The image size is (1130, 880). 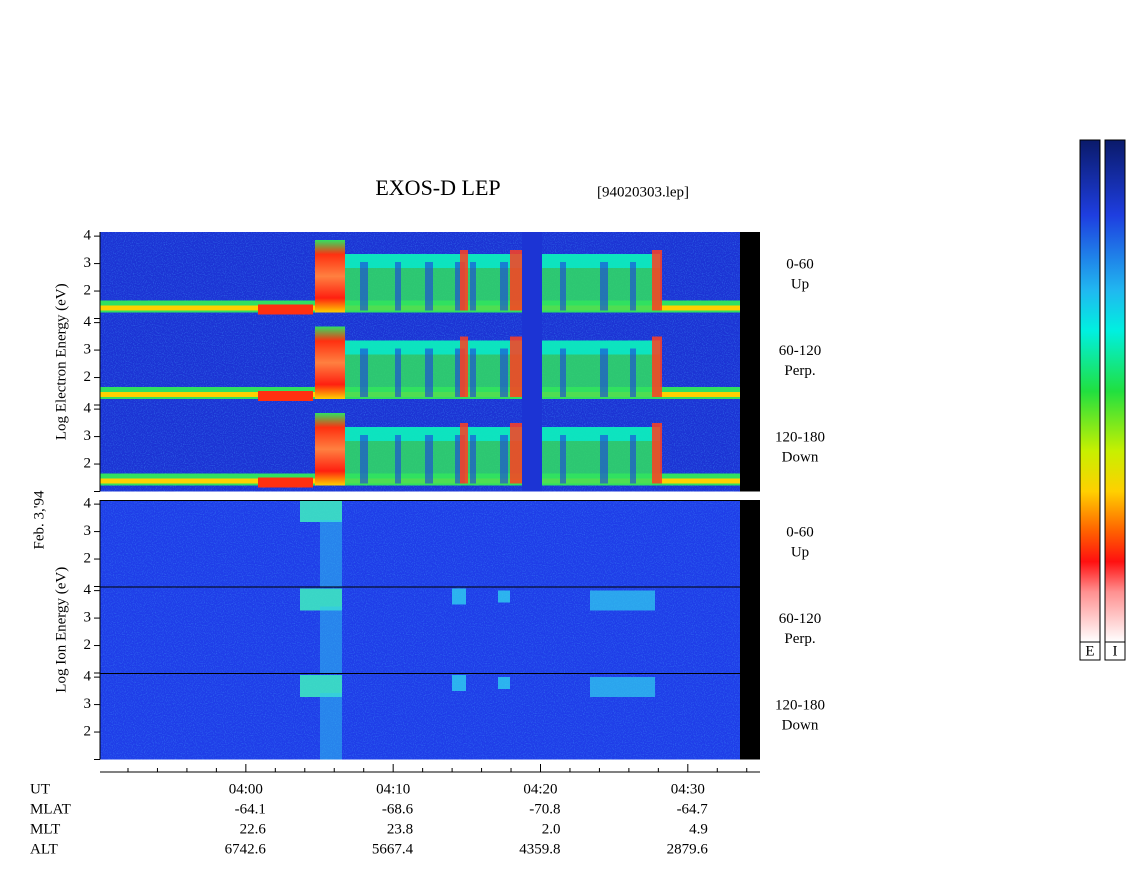 What do you see at coordinates (44, 849) in the screenshot?
I see `row-name: ALT` at bounding box center [44, 849].